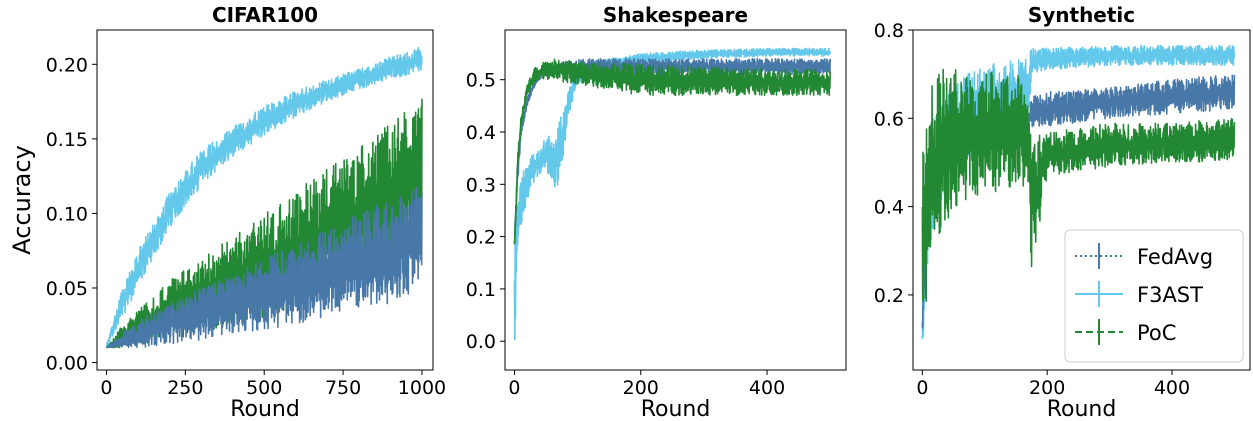 The height and width of the screenshot is (421, 1253). I want to click on y-tick-label: 0.0, so click(481, 342).